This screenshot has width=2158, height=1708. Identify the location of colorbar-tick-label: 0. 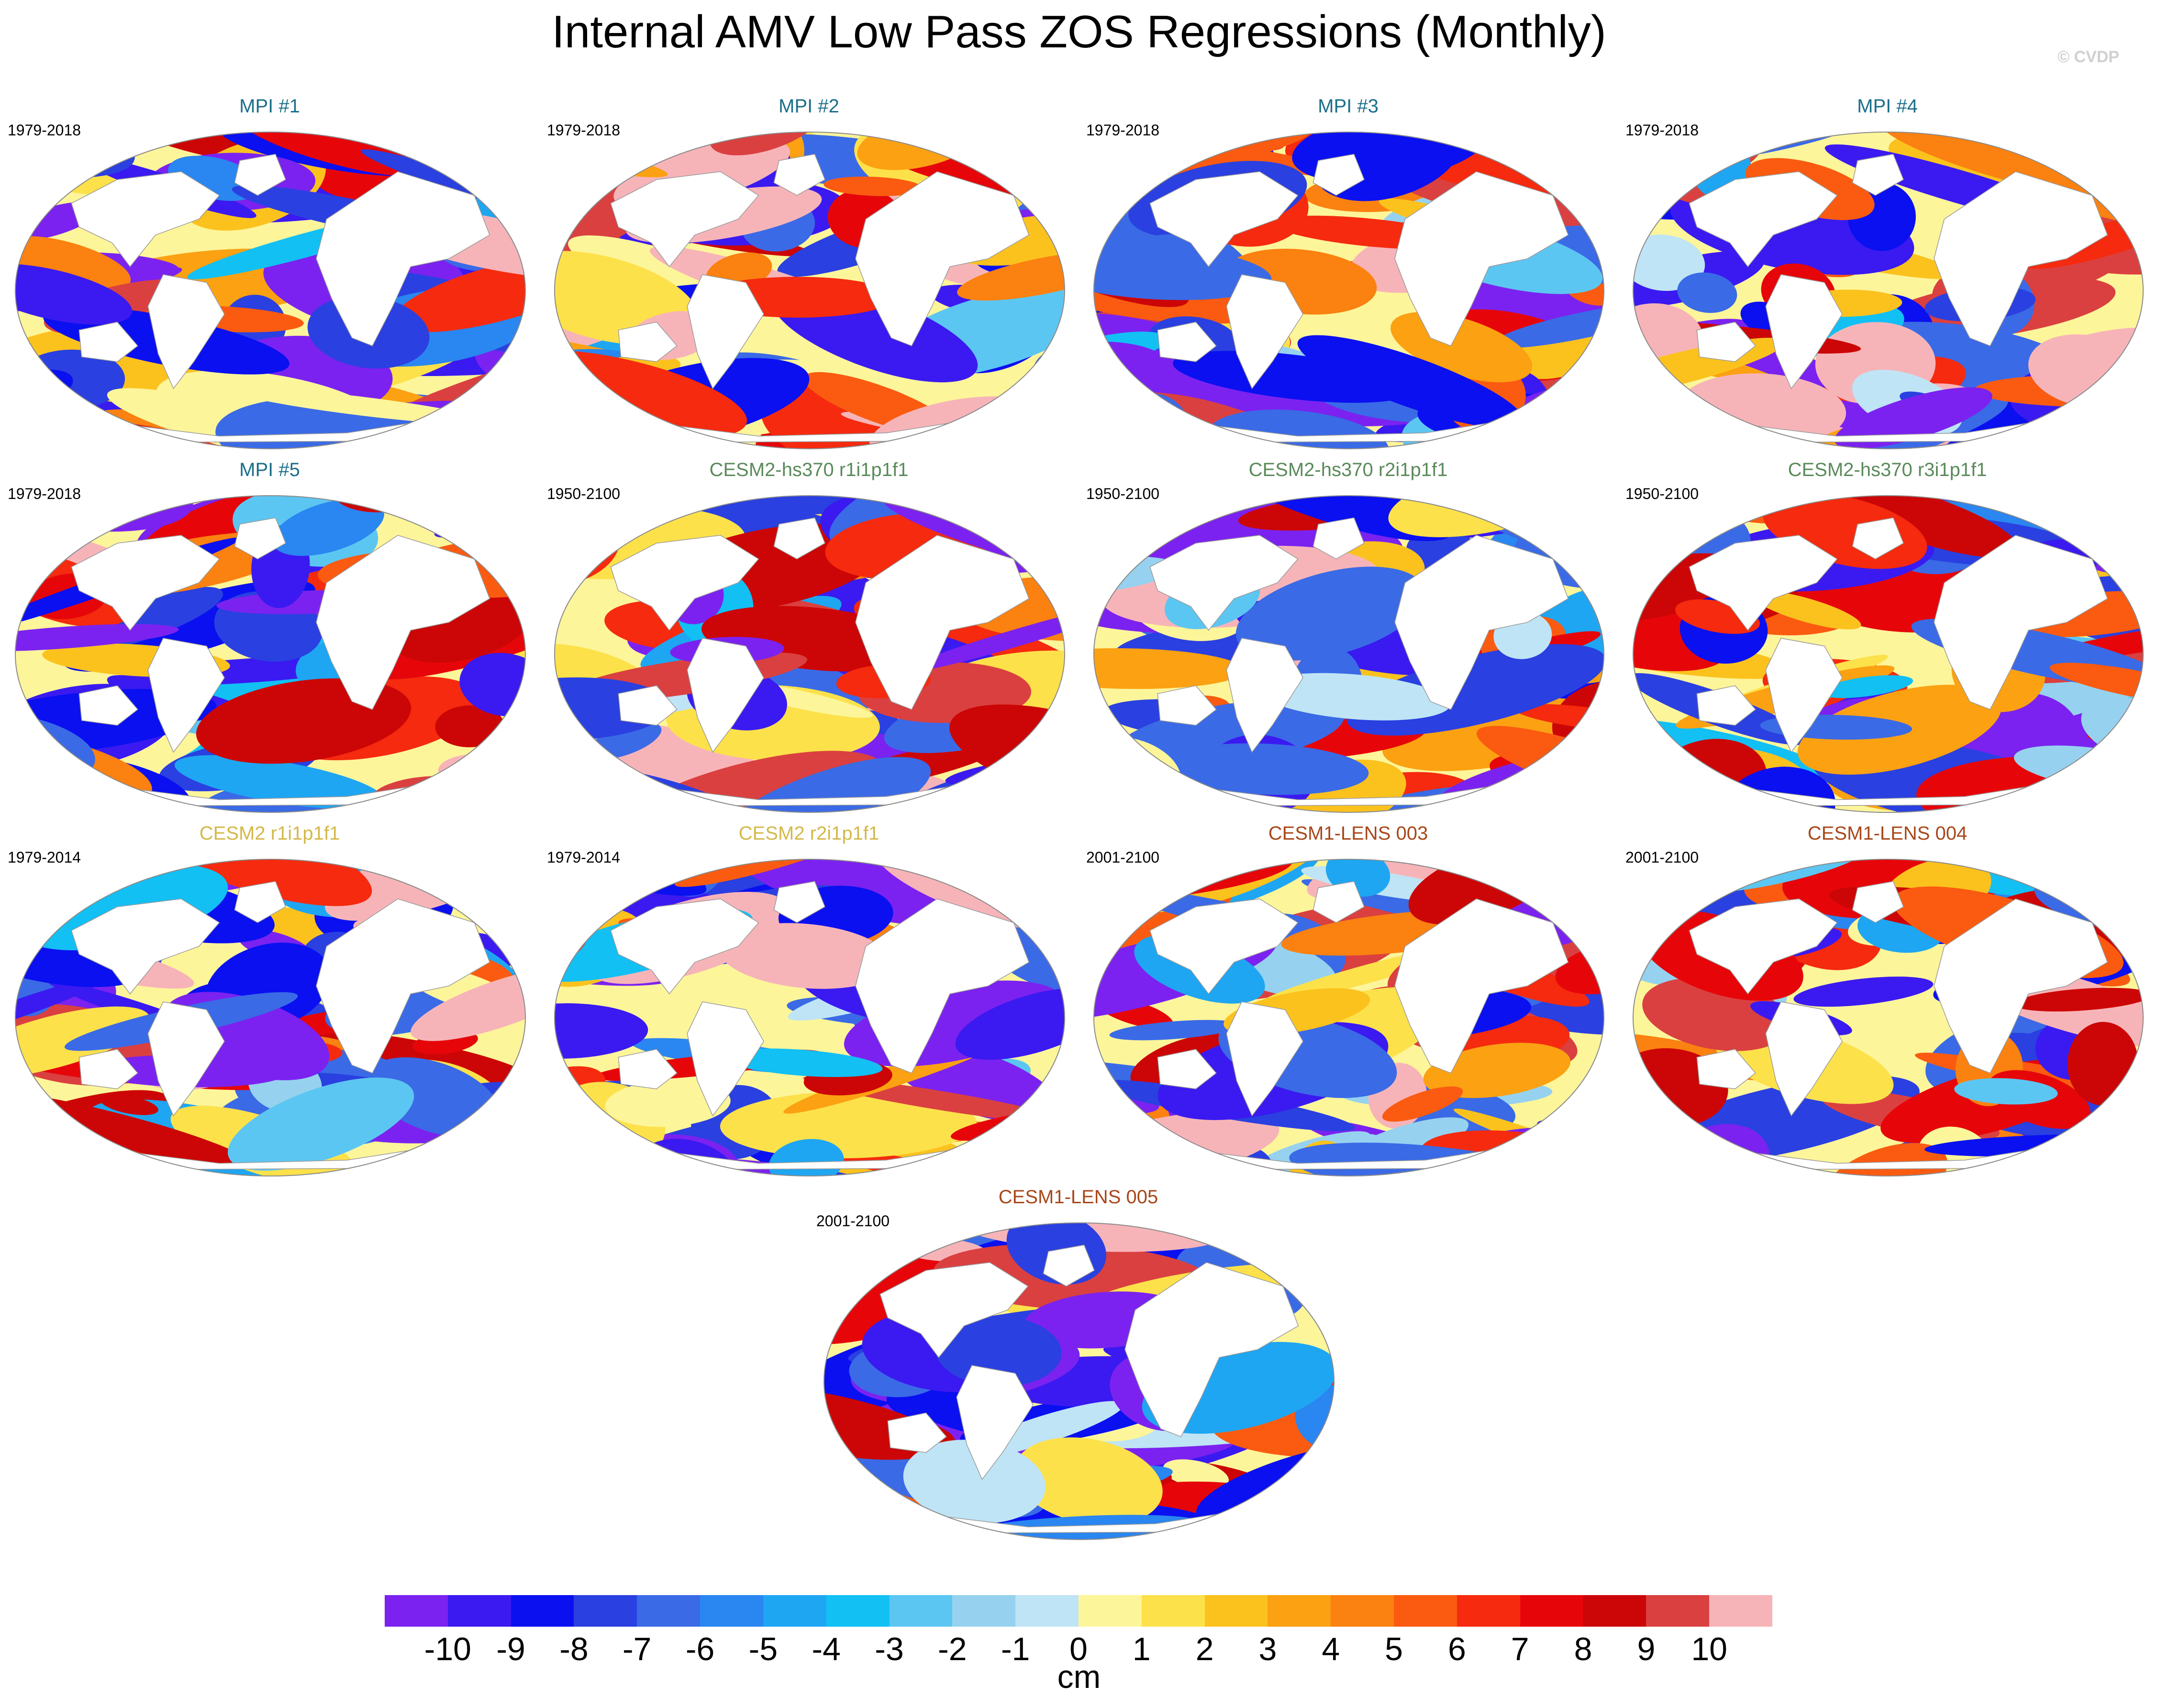
(1078, 1649).